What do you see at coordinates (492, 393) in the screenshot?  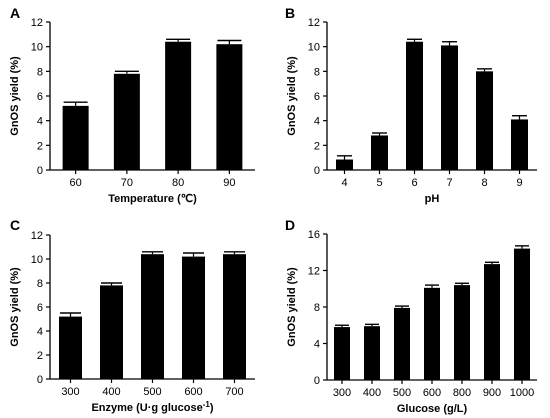 I see `x-tick-label: 900` at bounding box center [492, 393].